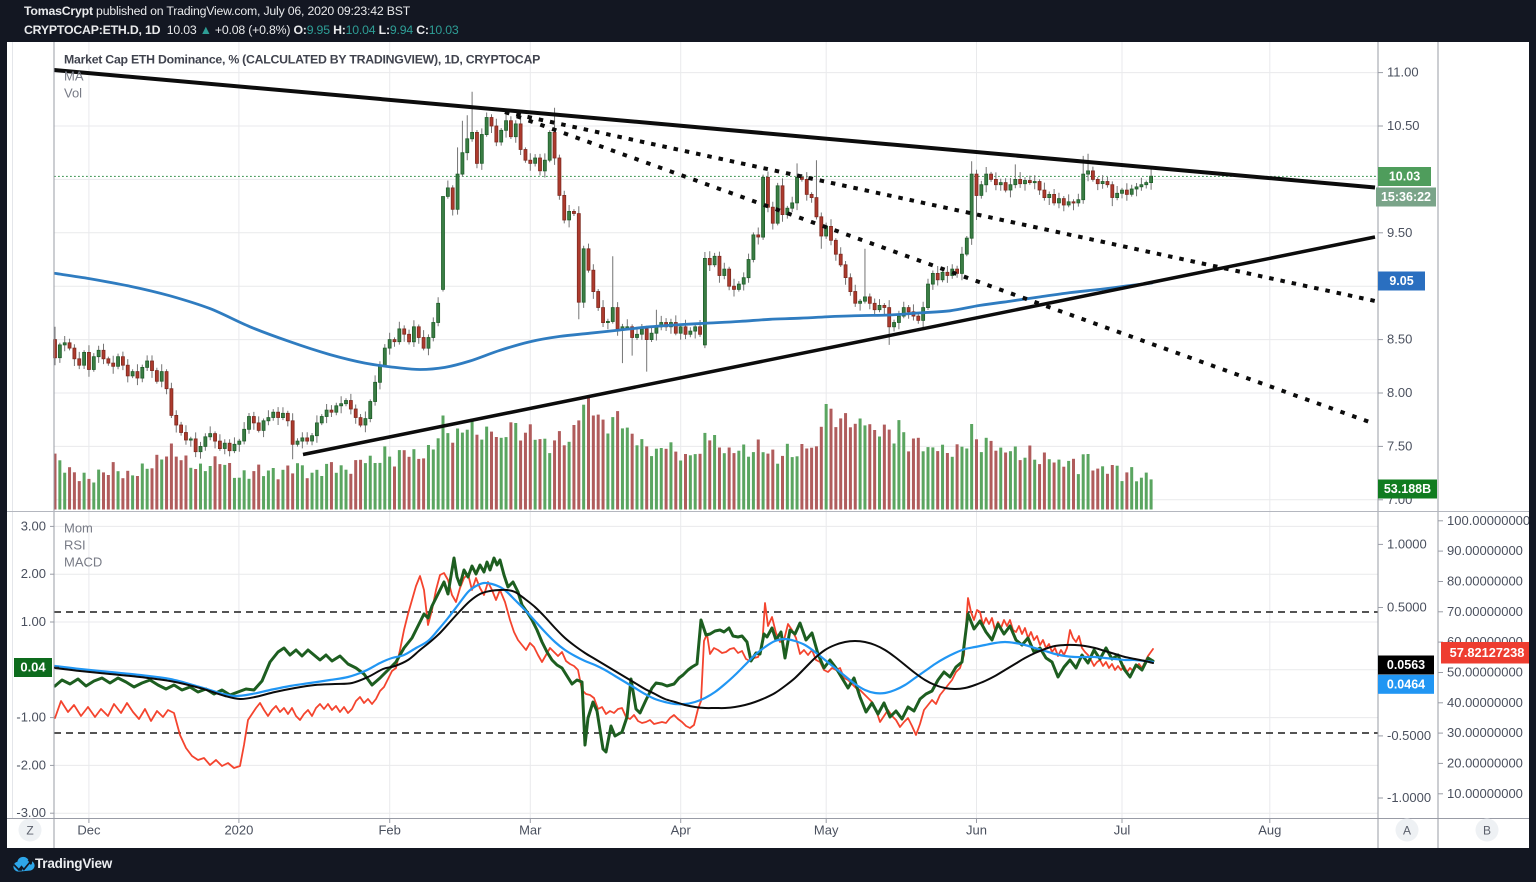 This screenshot has width=1536, height=882. Describe the element at coordinates (1122, 830) in the screenshot. I see `svg-text: Jul` at that location.